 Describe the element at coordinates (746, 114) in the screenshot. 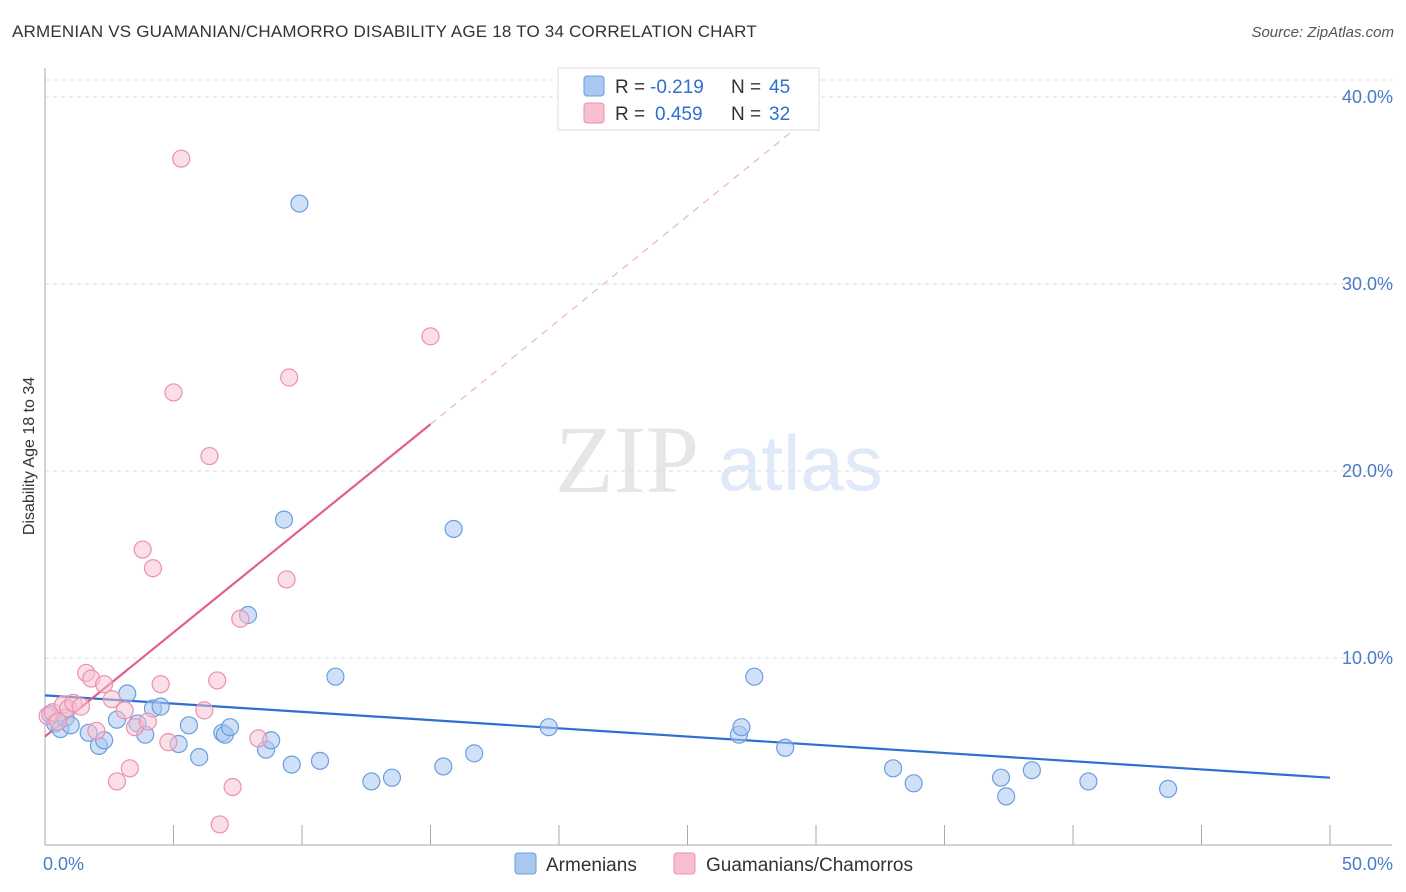

I see `legend-n-label-guam: N =` at that location.